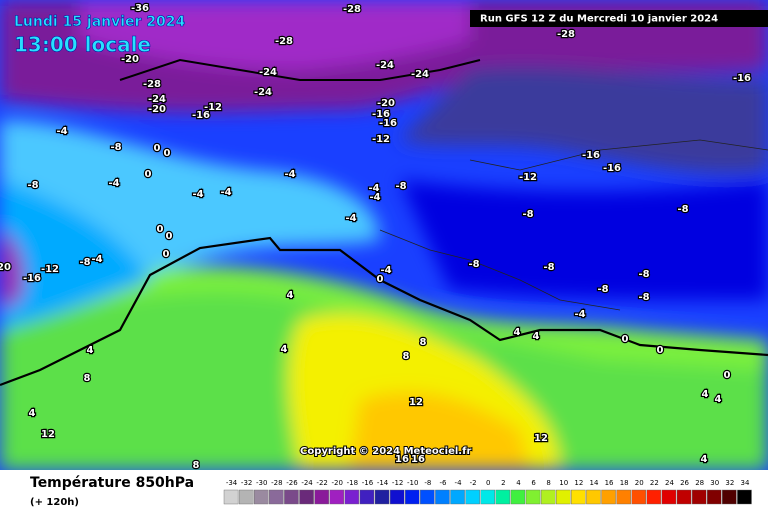  What do you see at coordinates (503, 483) in the screenshot?
I see `legend-label: 2` at bounding box center [503, 483].